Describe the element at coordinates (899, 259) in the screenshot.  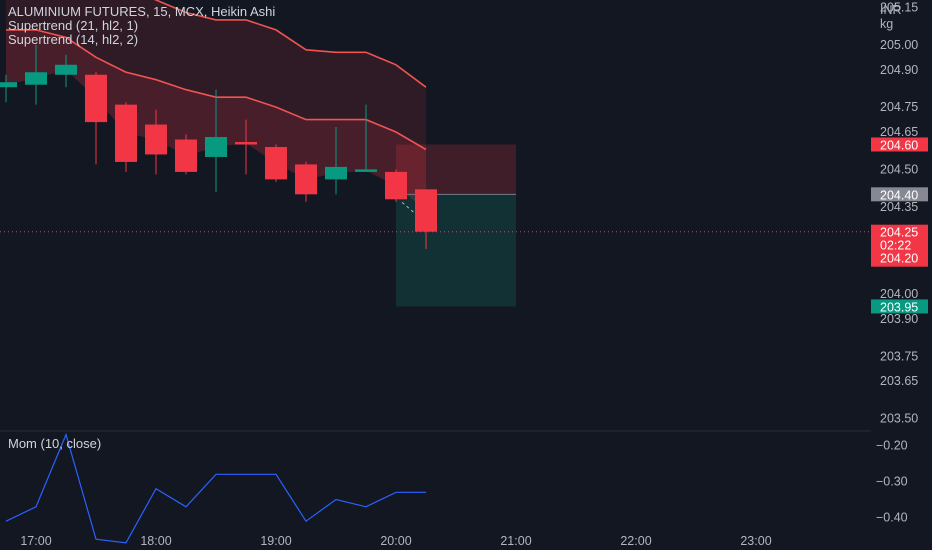
I see `last-low-price-label: 204.20` at that location.